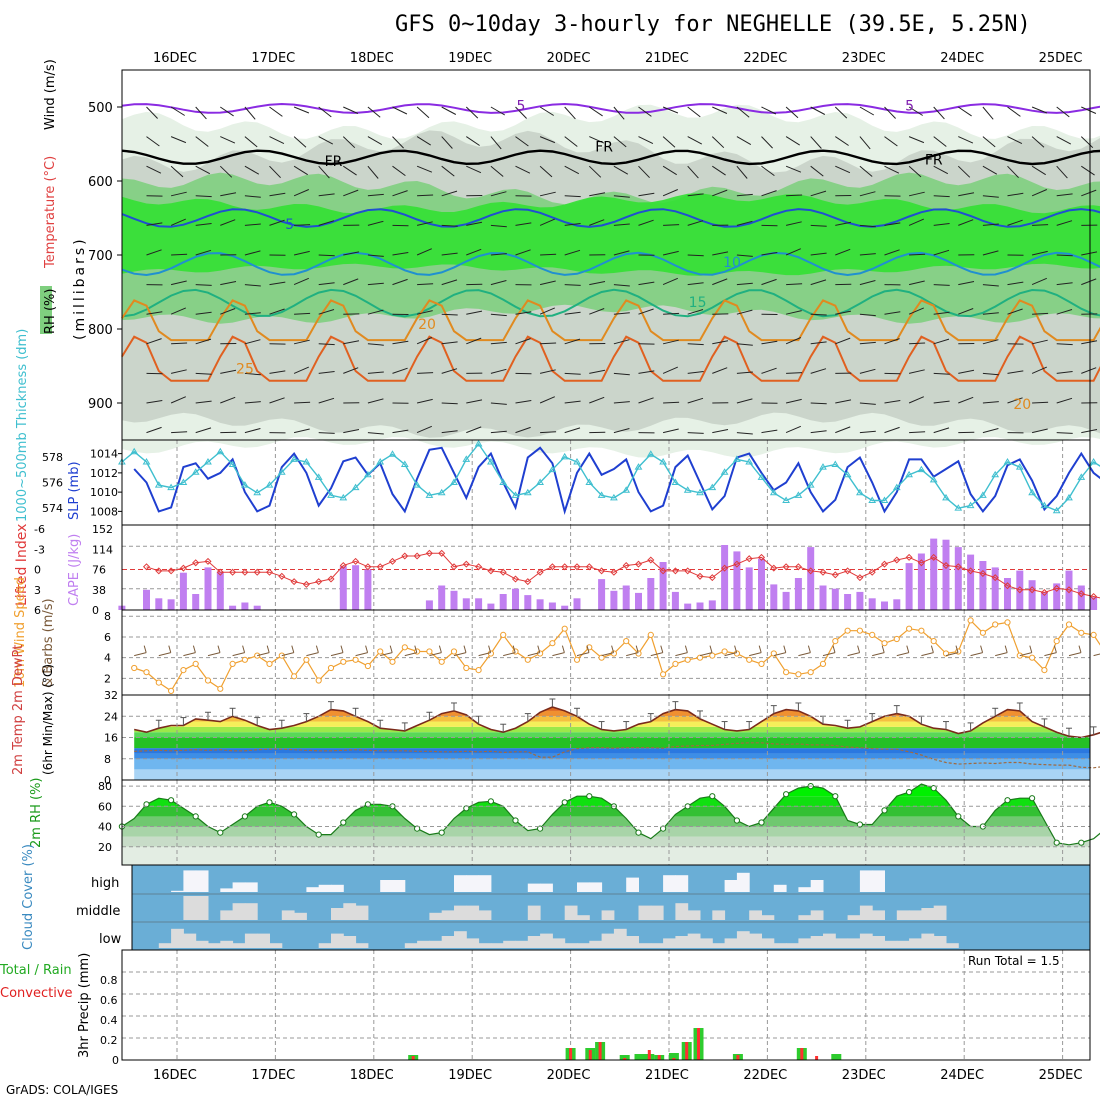  Describe the element at coordinates (74, 570) in the screenshot. I see `cape-axis-label-text: CAPE (J/kg)` at that location.